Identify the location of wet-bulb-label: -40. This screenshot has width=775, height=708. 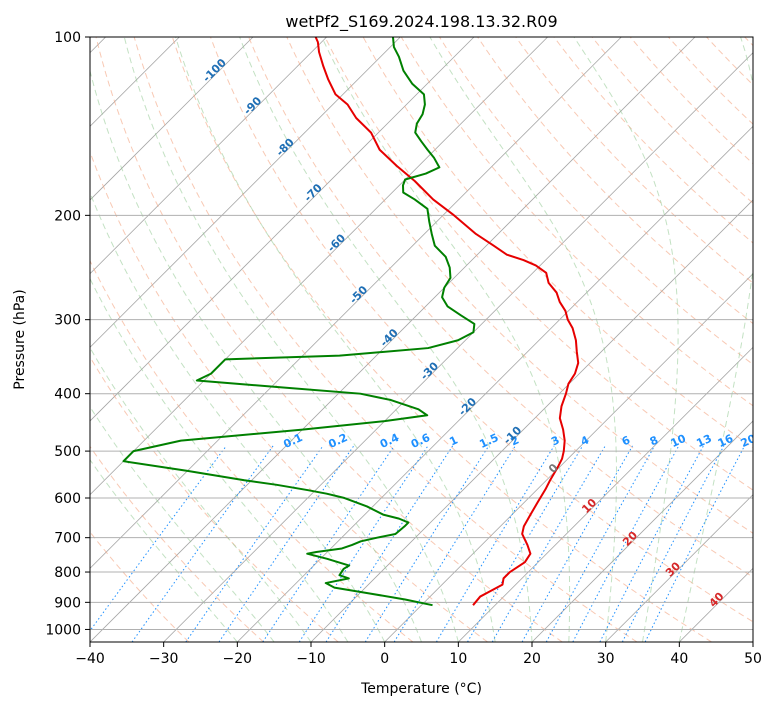
(389, 337).